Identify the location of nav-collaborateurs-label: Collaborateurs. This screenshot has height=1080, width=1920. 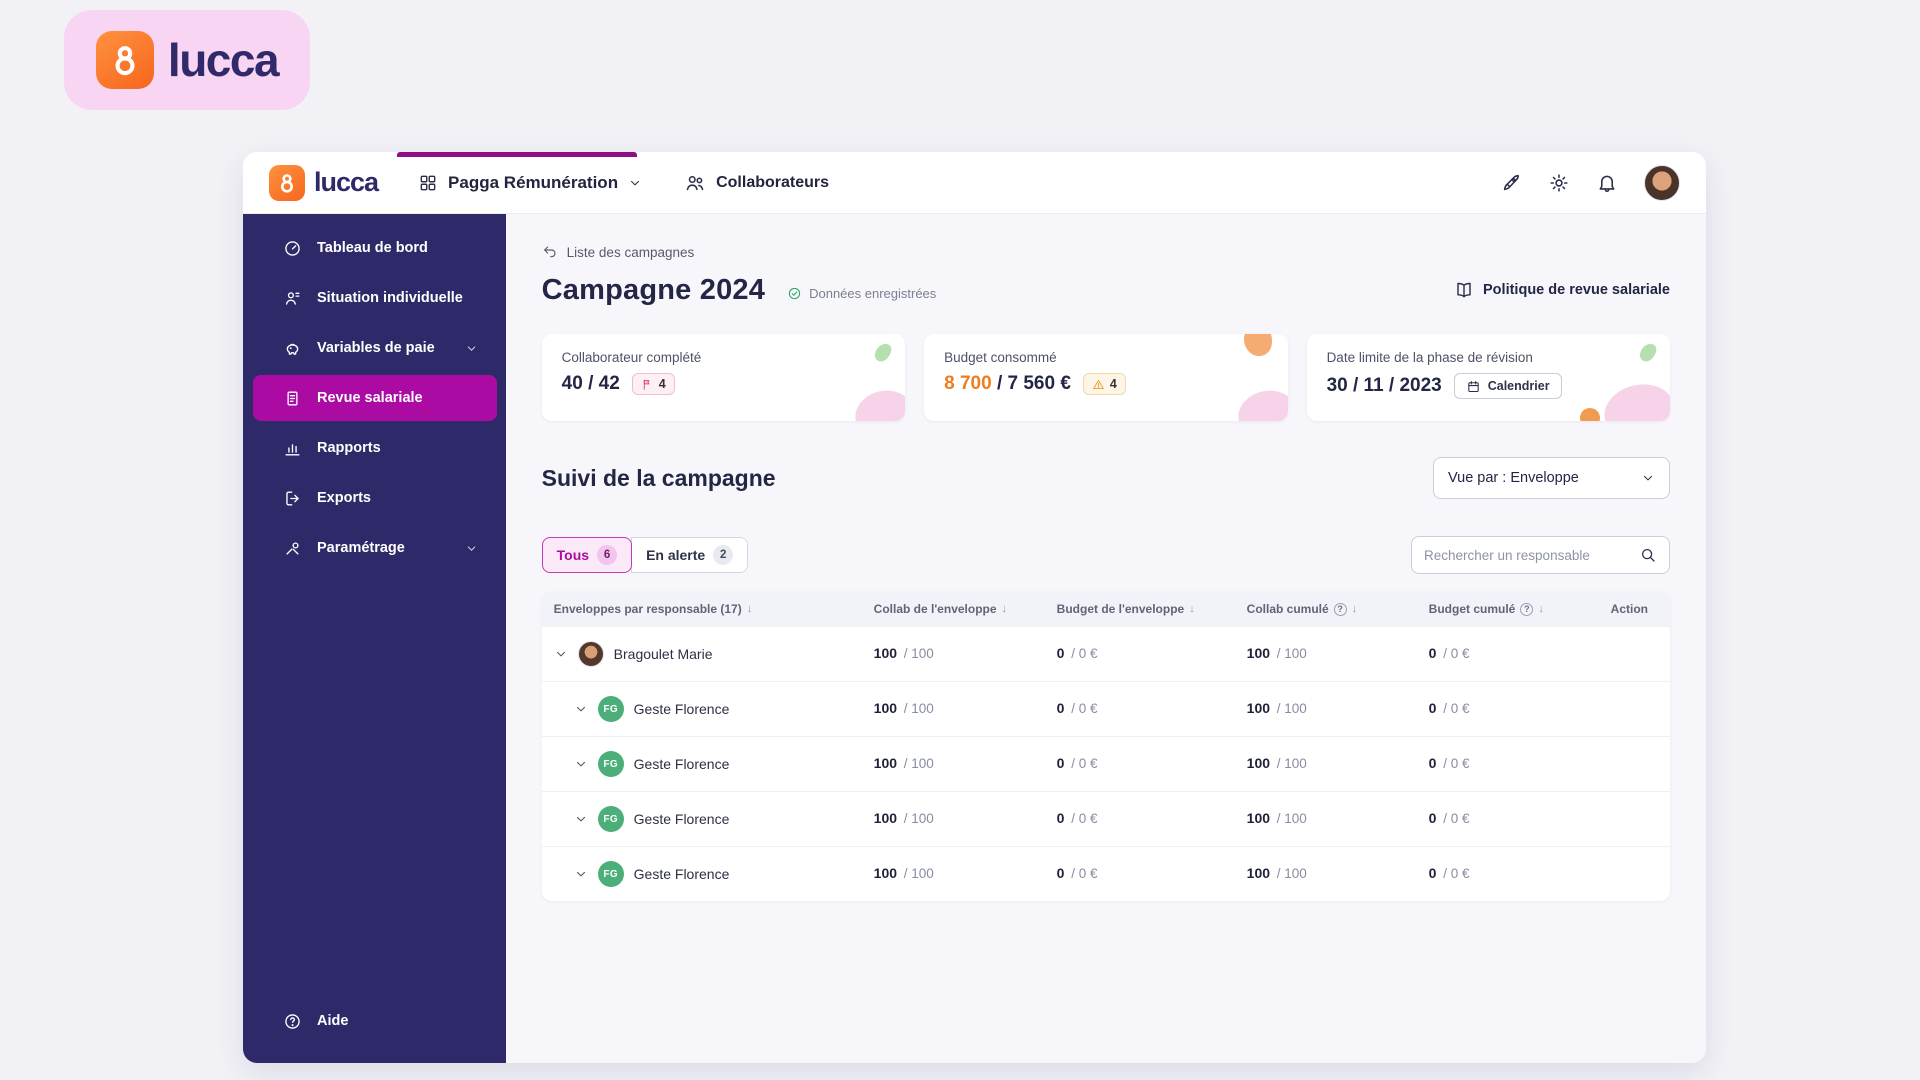
(773, 182).